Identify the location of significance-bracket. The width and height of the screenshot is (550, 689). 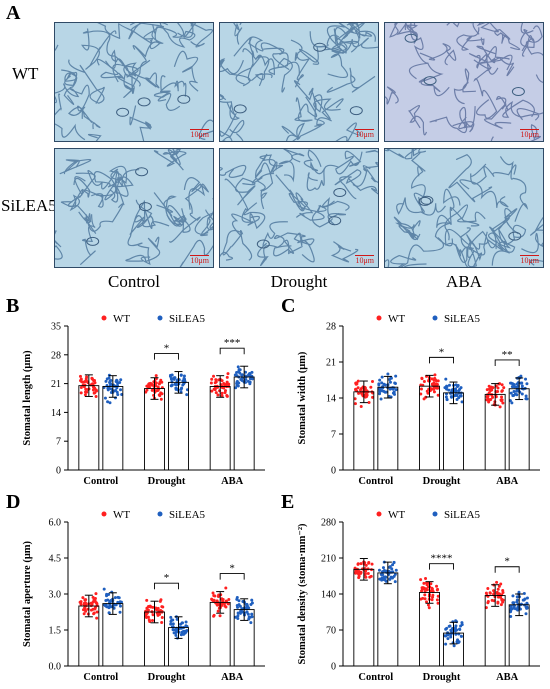
(166, 356).